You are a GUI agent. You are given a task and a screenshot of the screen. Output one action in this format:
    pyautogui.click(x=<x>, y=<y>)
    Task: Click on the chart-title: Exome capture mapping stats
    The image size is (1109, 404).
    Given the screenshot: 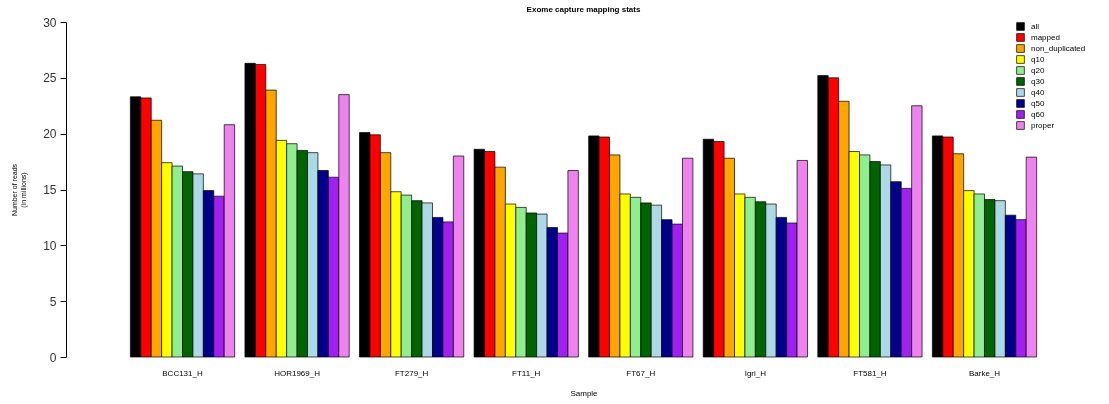 What is the action you would take?
    pyautogui.click(x=583, y=9)
    